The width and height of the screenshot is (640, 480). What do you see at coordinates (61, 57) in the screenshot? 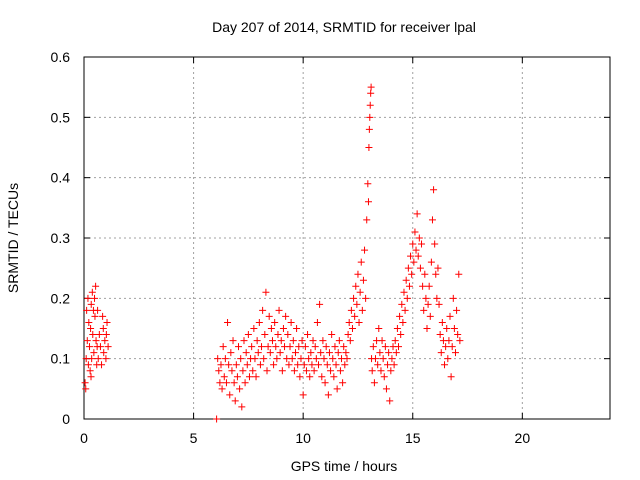
I see `y-tick-label: 0.6` at bounding box center [61, 57].